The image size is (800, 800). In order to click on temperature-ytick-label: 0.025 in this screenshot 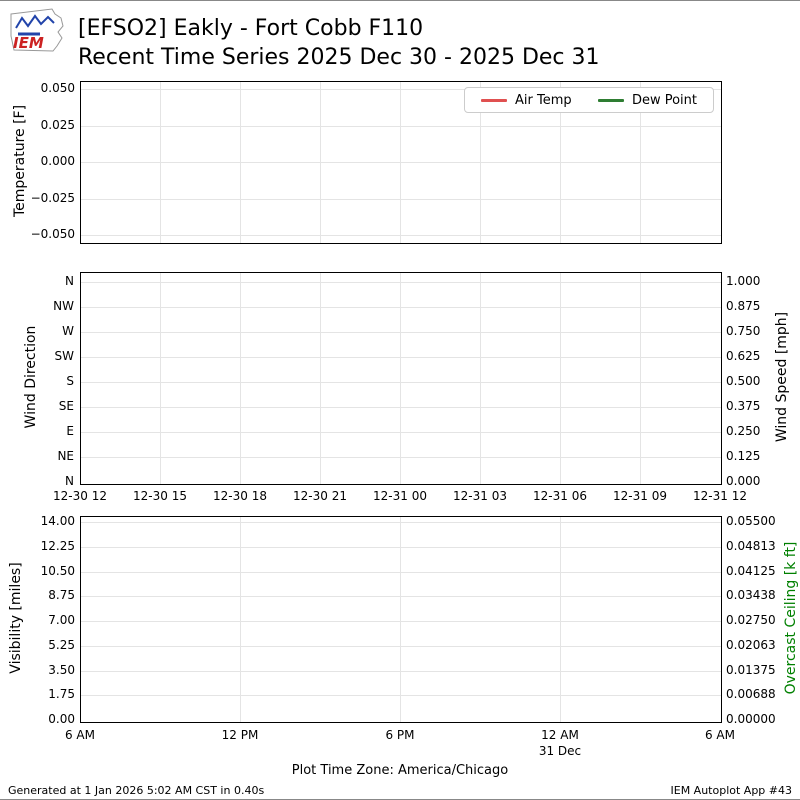, I will do `click(57, 124)`.